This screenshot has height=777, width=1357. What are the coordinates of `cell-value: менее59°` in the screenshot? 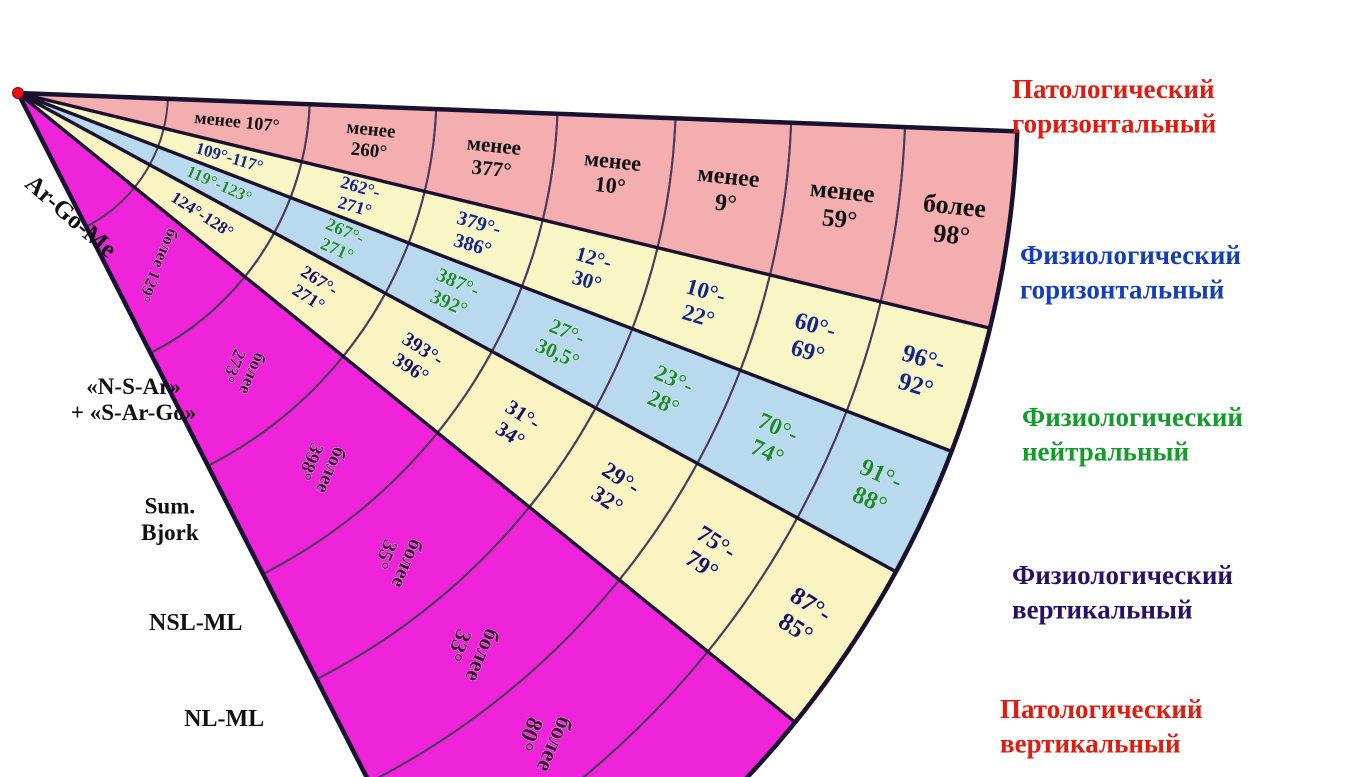 It's located at (841, 205).